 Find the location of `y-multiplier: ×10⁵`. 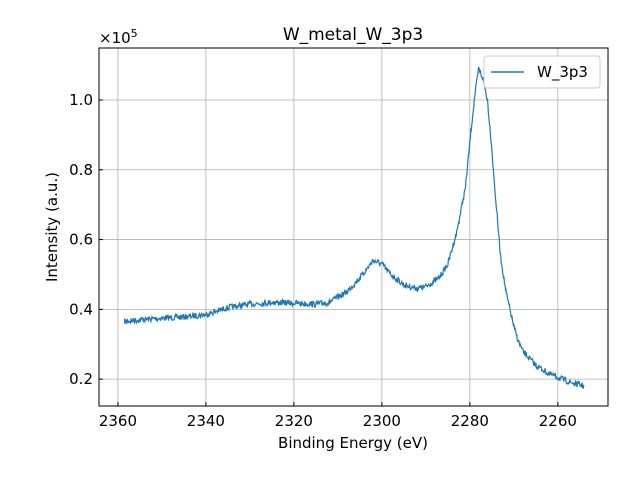

y-multiplier: ×10⁵ is located at coordinates (118, 37).